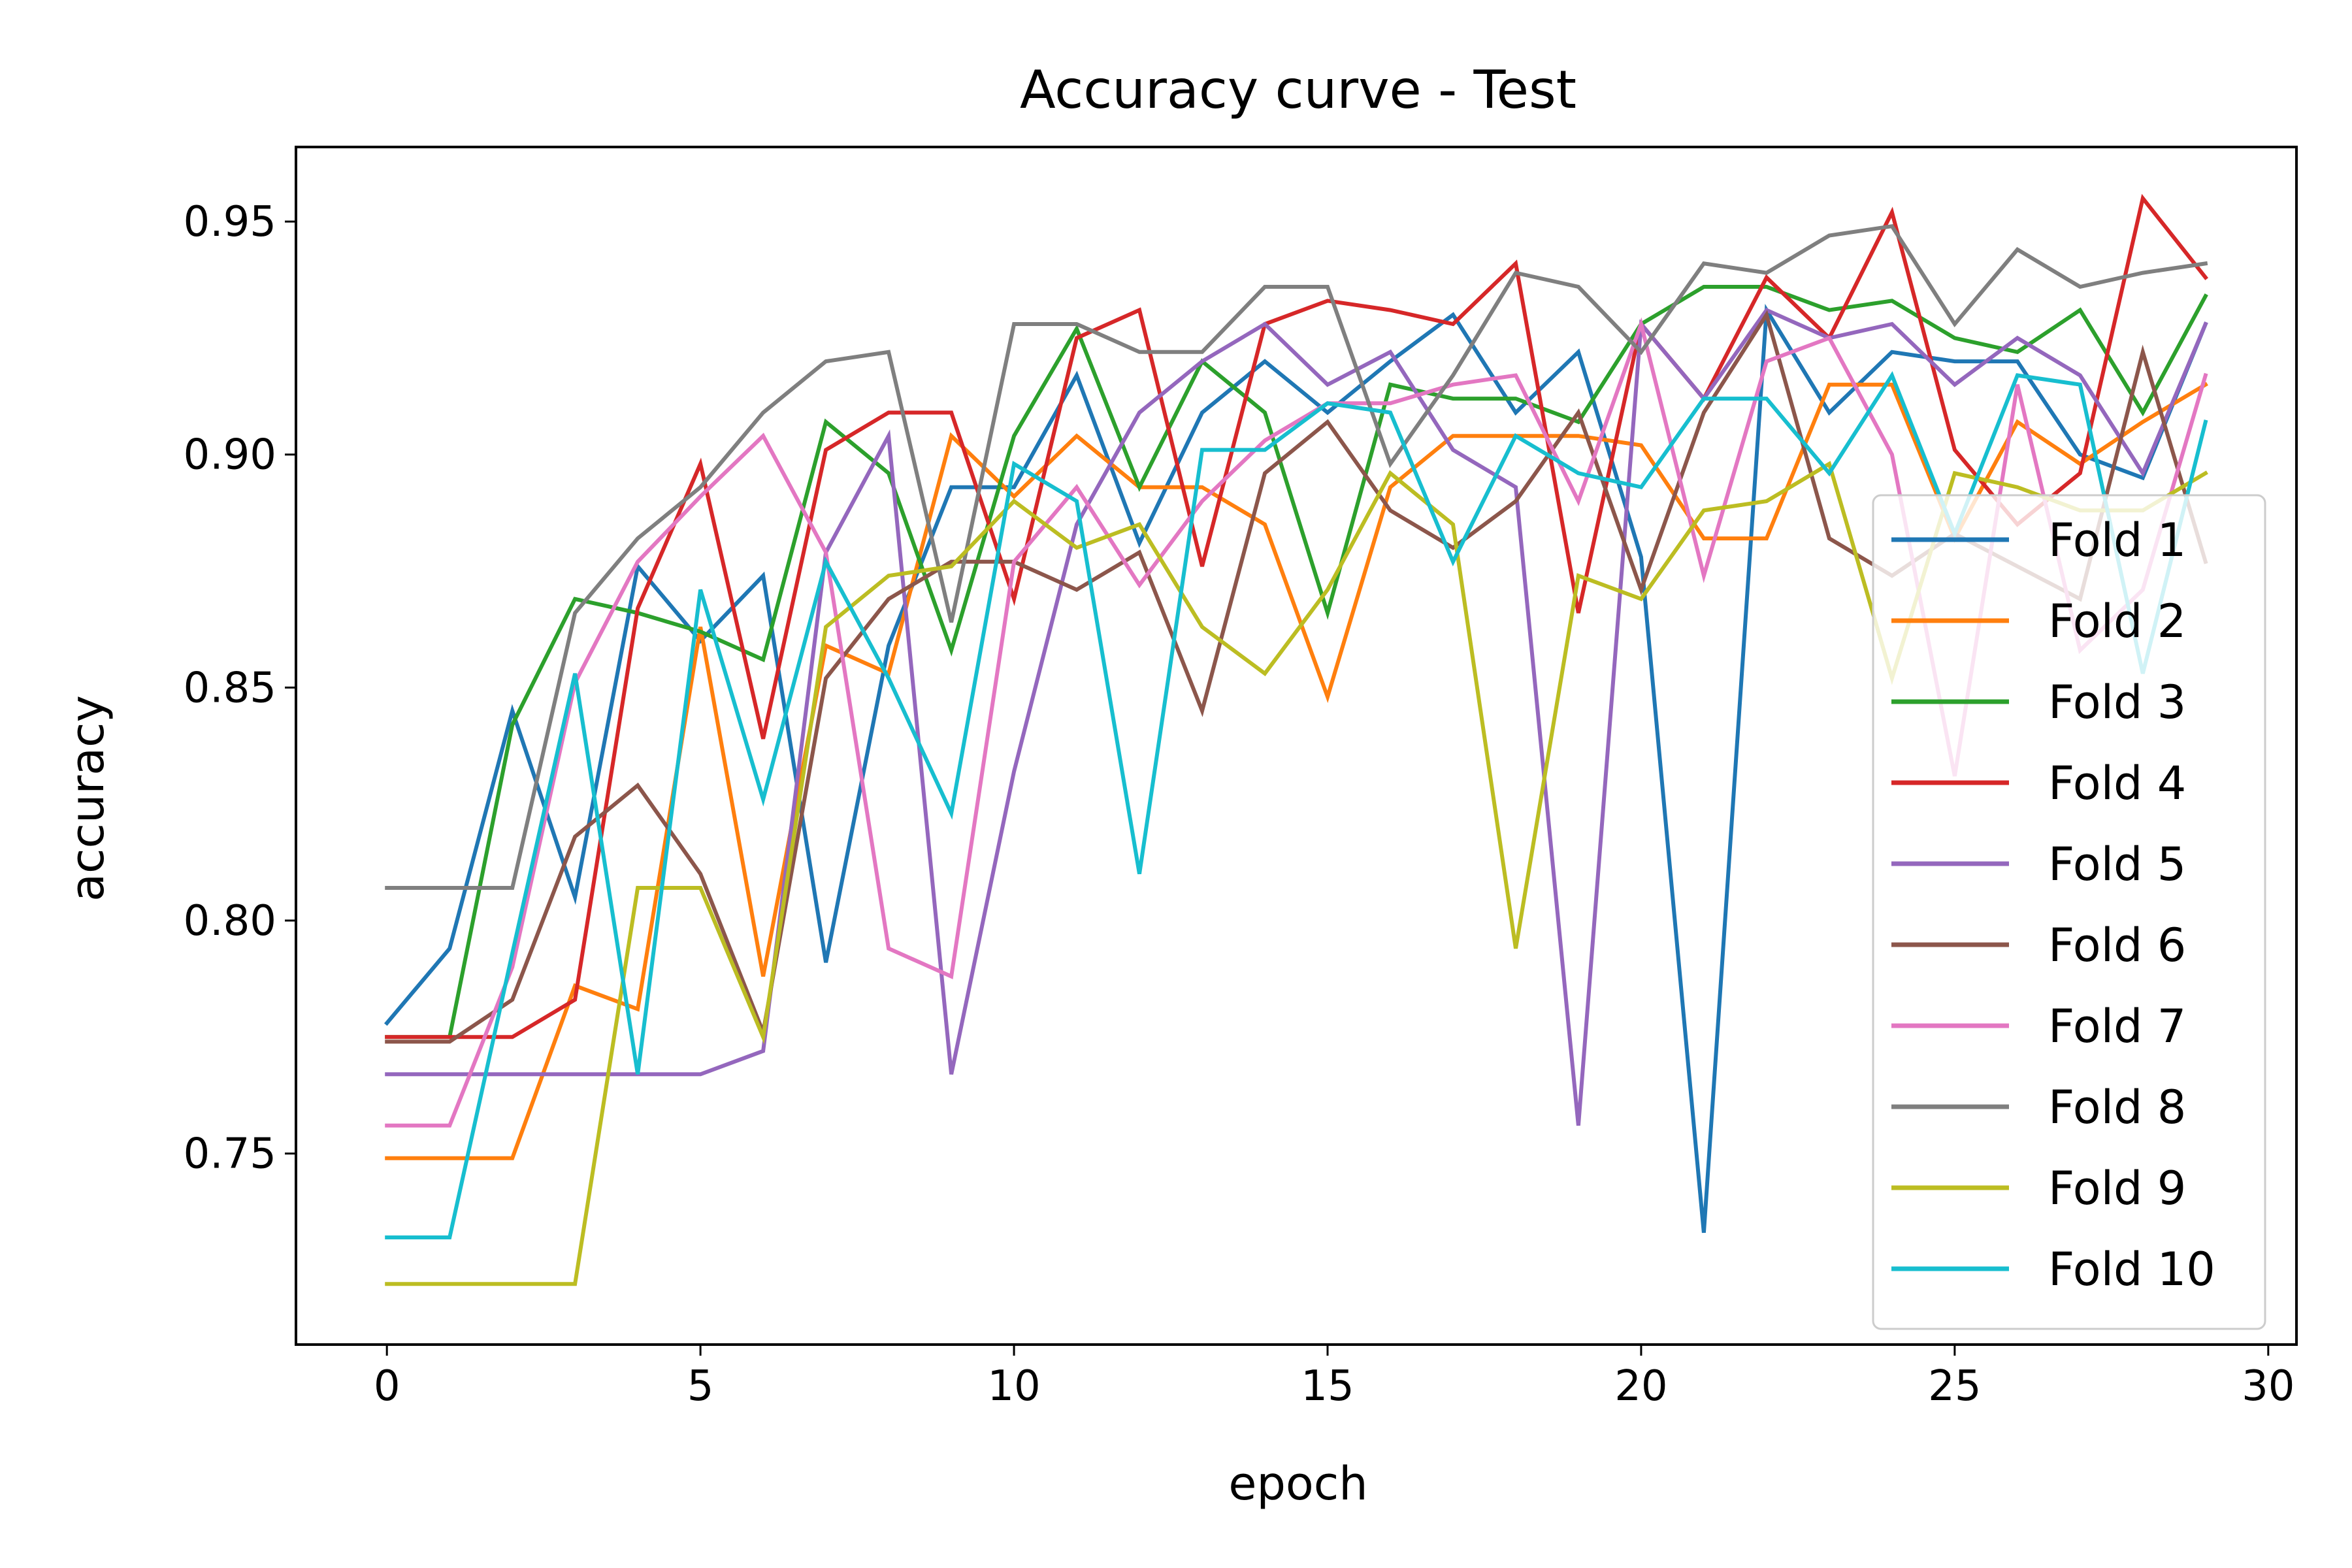 This screenshot has width=2352, height=1568. Describe the element at coordinates (230, 1154) in the screenshot. I see `y-tick-label: 0.75` at that location.